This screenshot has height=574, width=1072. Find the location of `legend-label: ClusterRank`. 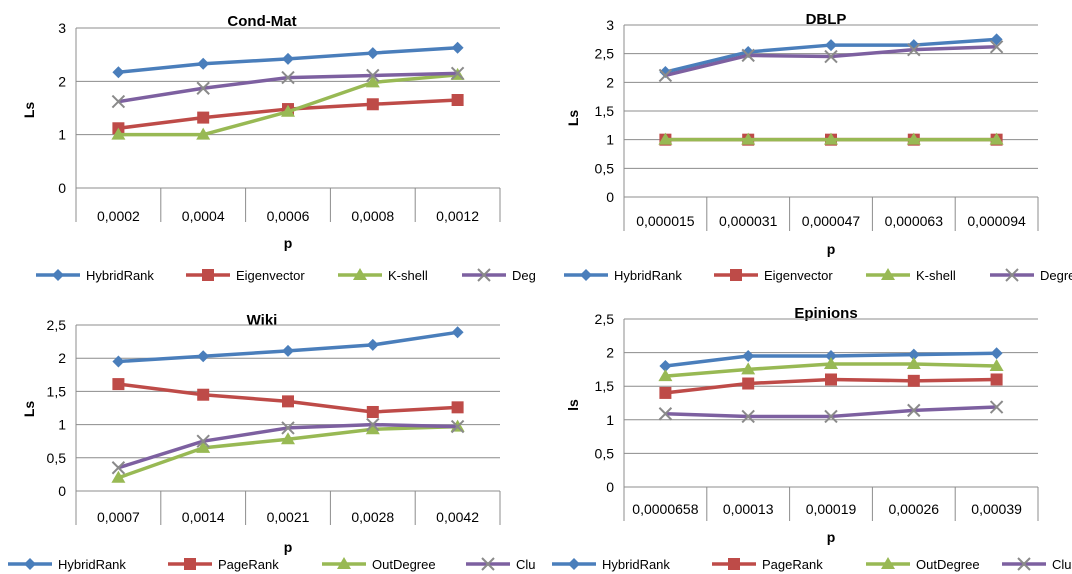

legend-label: ClusterRank is located at coordinates (526, 564).